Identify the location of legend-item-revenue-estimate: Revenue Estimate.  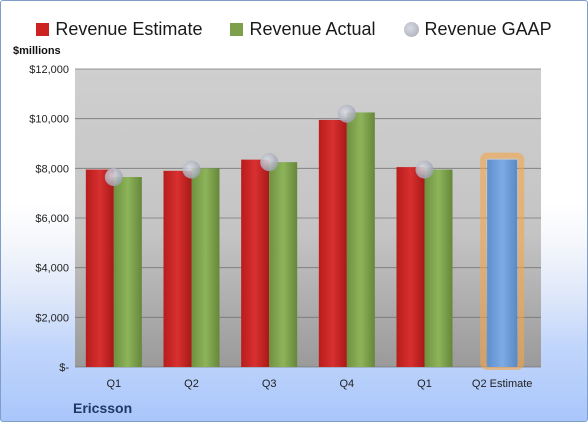
(119, 29).